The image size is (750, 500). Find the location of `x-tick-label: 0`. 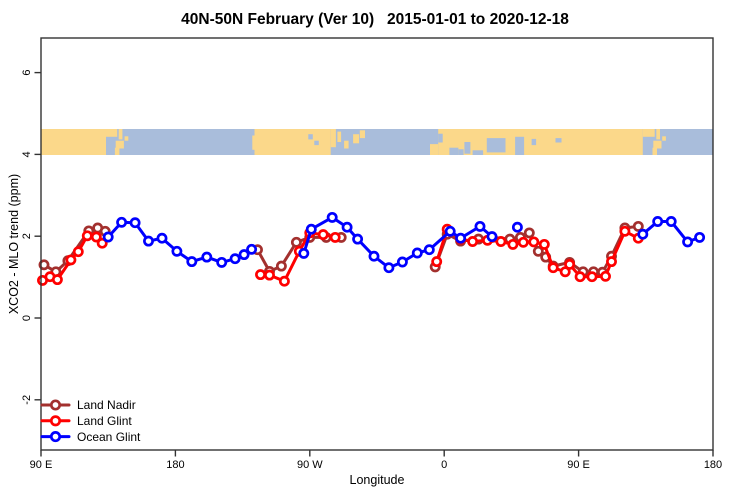

x-tick-label: 0 is located at coordinates (444, 465).